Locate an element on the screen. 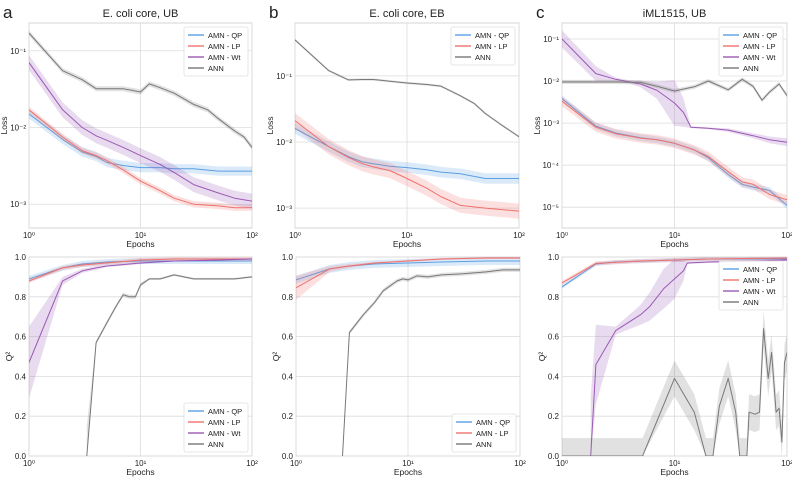 The image size is (792, 479). subplot-title: E. coli core, EB is located at coordinates (406, 14).